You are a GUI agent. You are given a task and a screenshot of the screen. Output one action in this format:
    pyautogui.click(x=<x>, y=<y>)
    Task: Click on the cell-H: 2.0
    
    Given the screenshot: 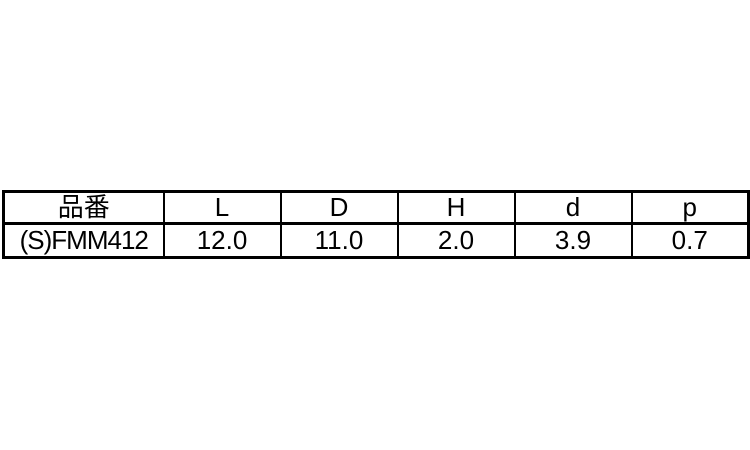 What is the action you would take?
    pyautogui.click(x=456, y=240)
    